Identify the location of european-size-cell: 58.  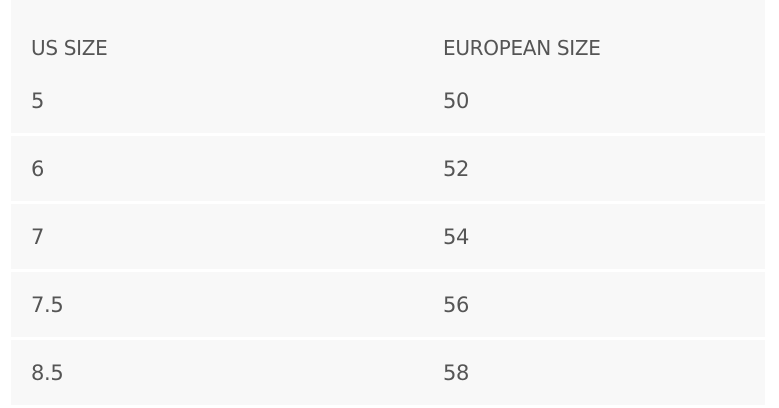
(456, 372).